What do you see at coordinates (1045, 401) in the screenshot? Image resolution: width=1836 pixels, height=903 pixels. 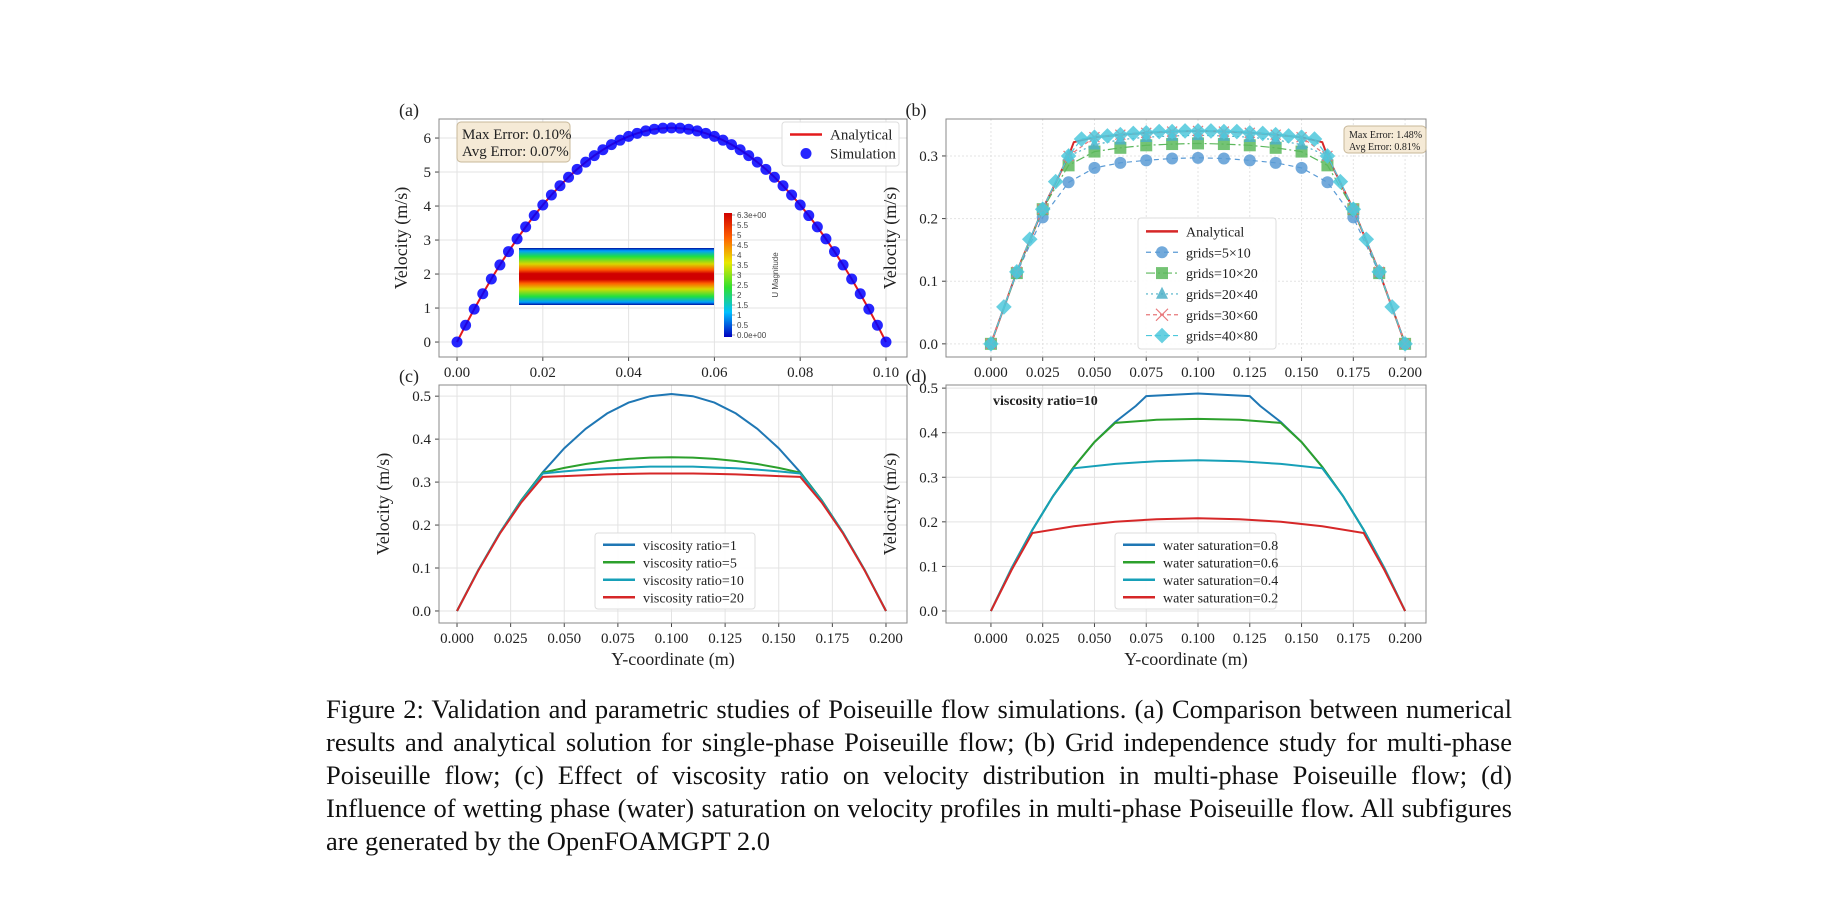 I see `annotation: viscosity ratio=10` at bounding box center [1045, 401].